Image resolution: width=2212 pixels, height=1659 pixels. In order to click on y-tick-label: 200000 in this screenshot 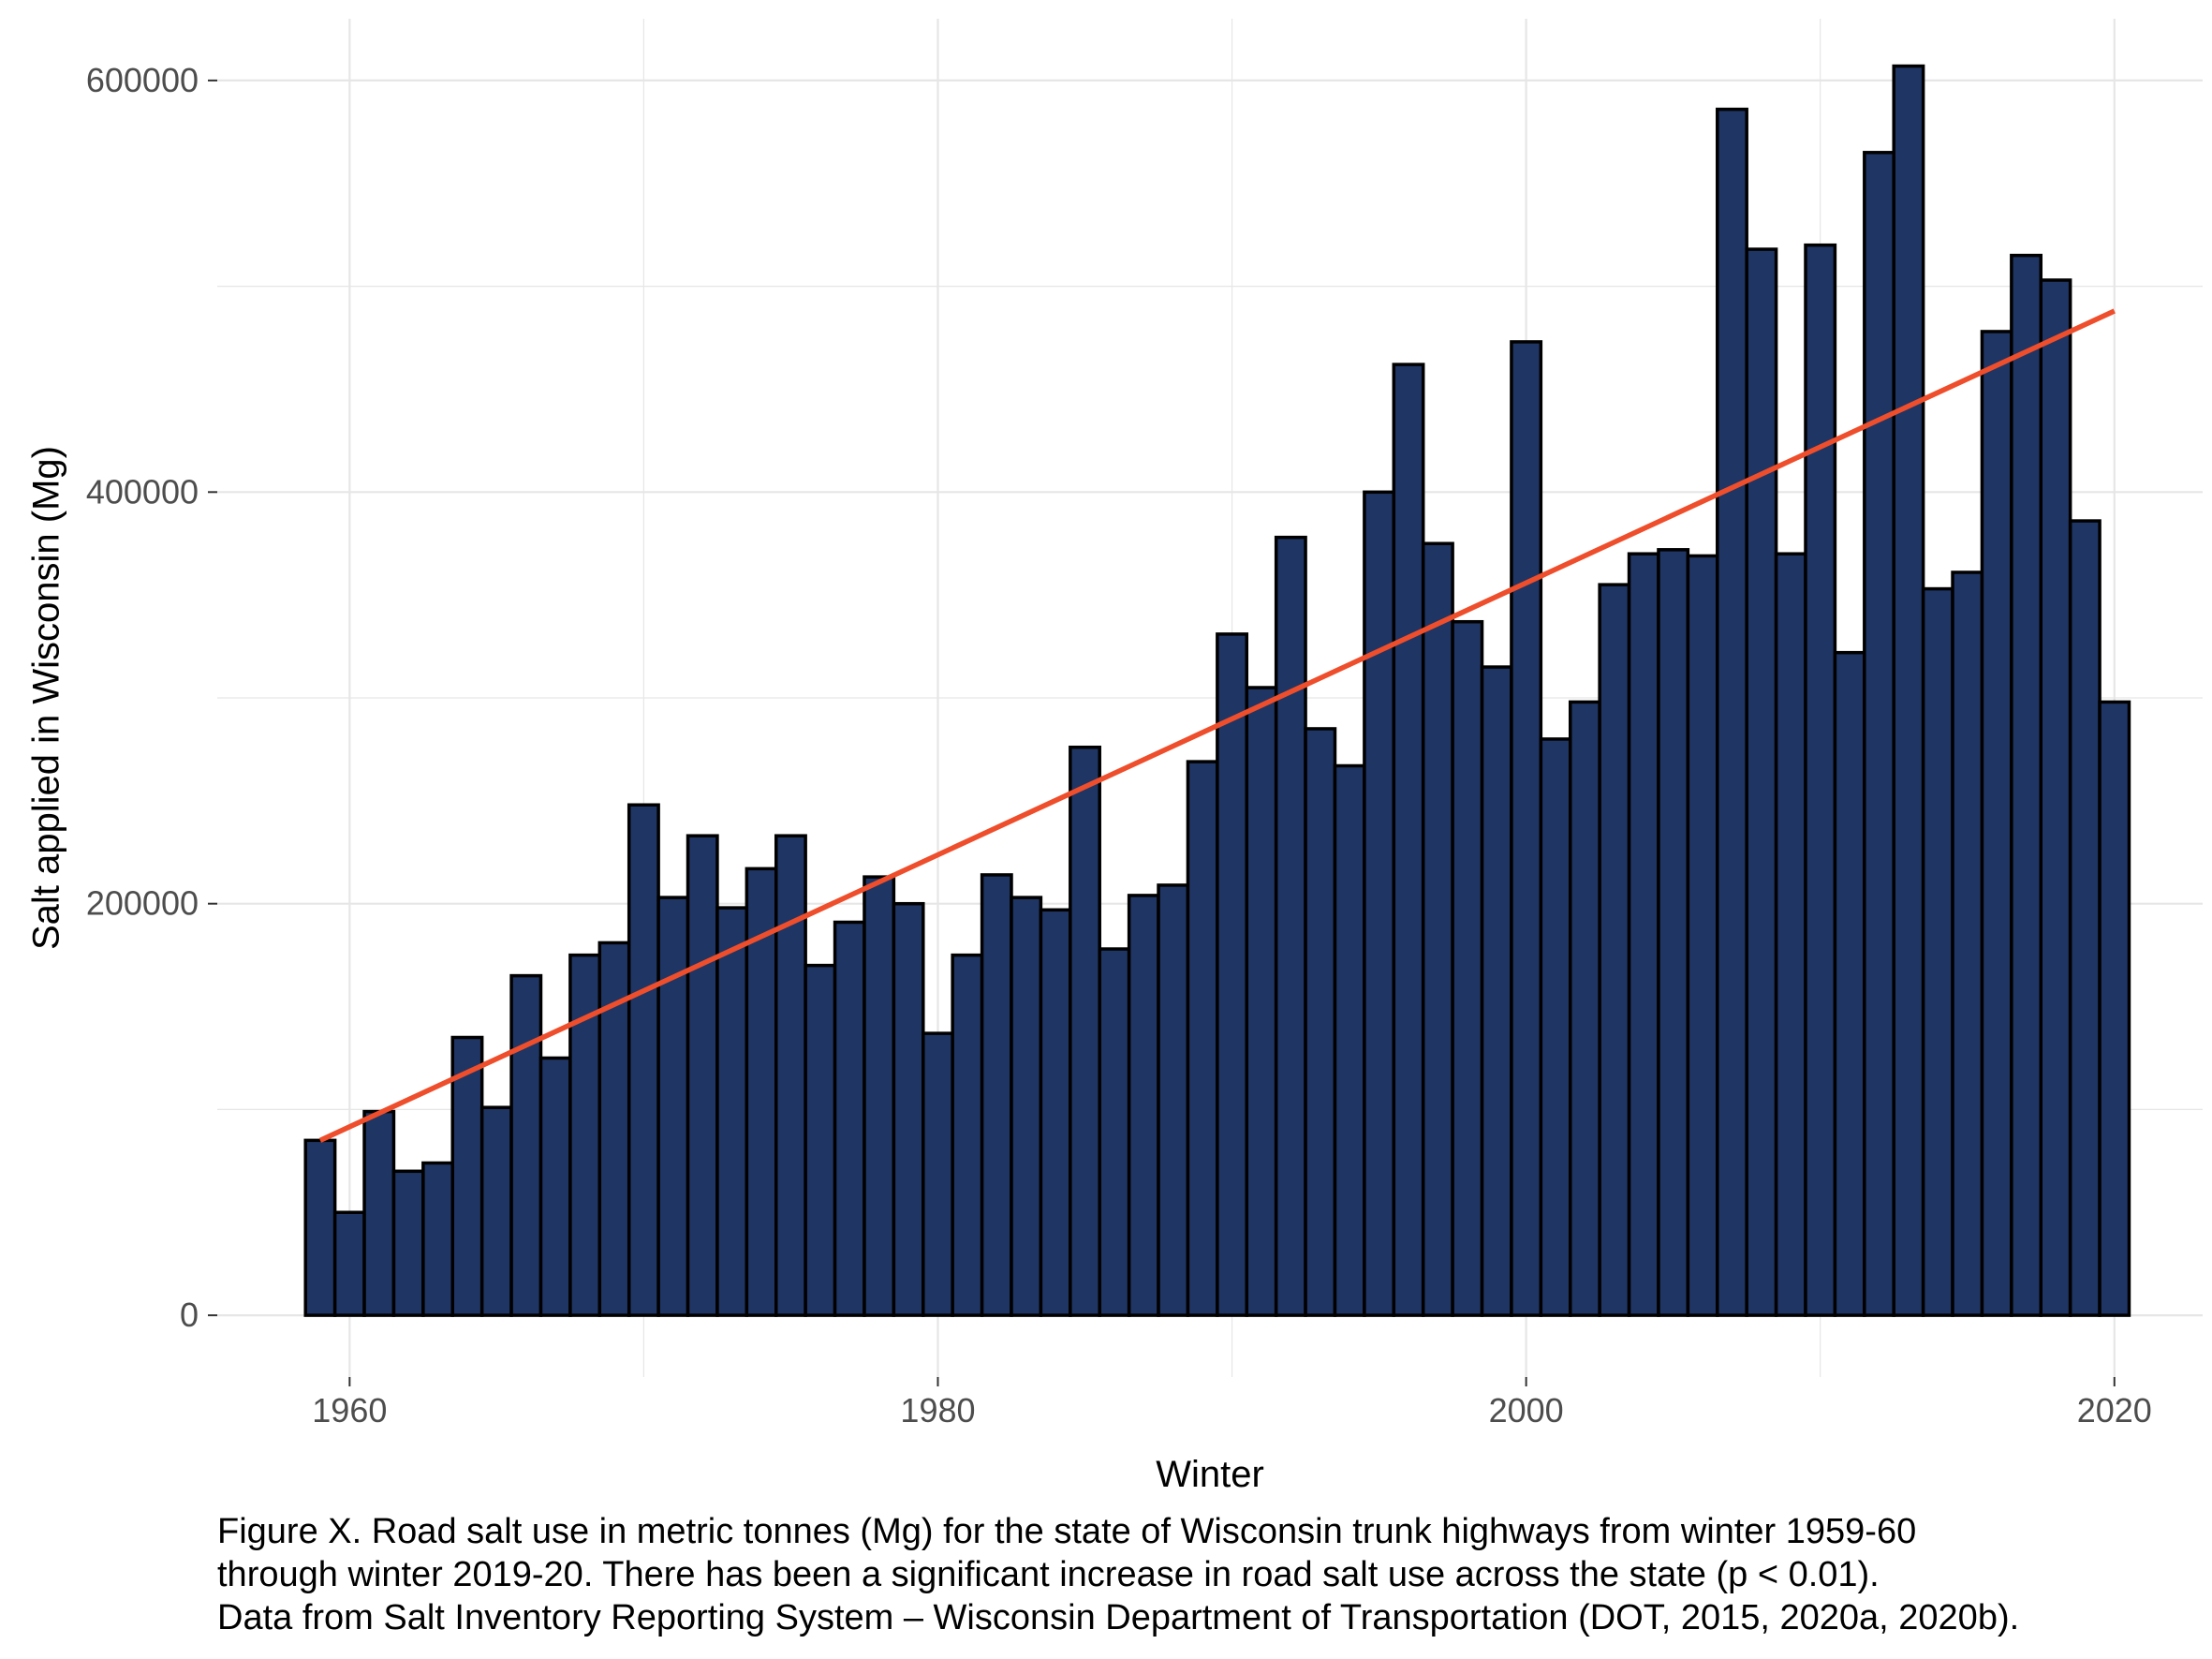, I will do `click(142, 904)`.